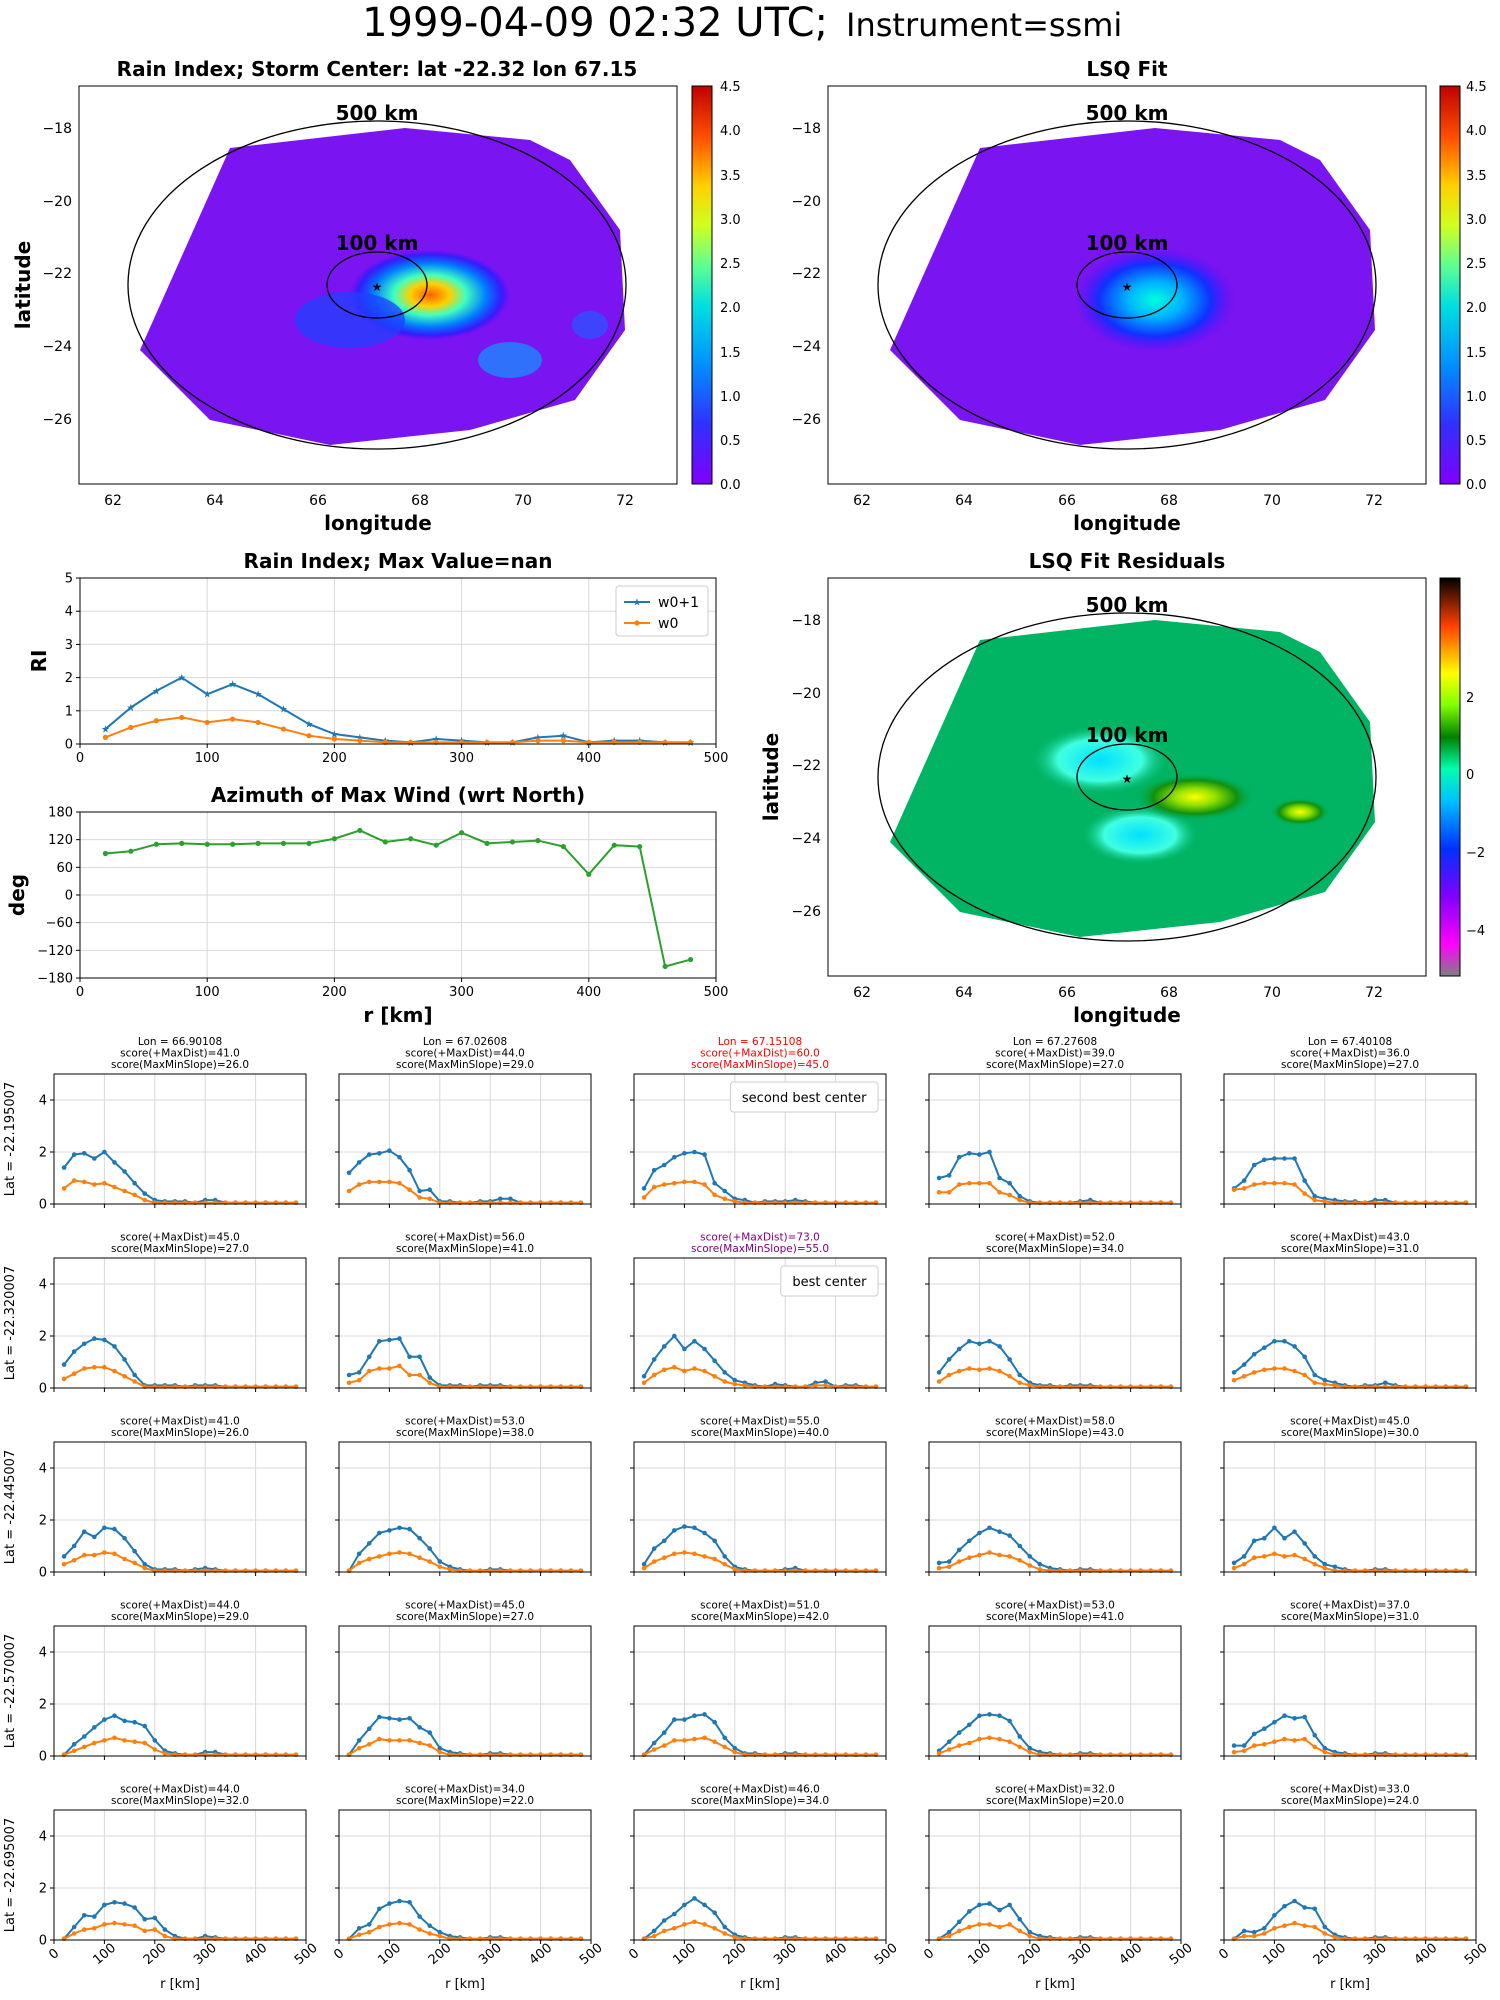 This screenshot has width=1500, height=2000. Describe the element at coordinates (69, 579) in the screenshot. I see `y-tick-label: 5` at that location.